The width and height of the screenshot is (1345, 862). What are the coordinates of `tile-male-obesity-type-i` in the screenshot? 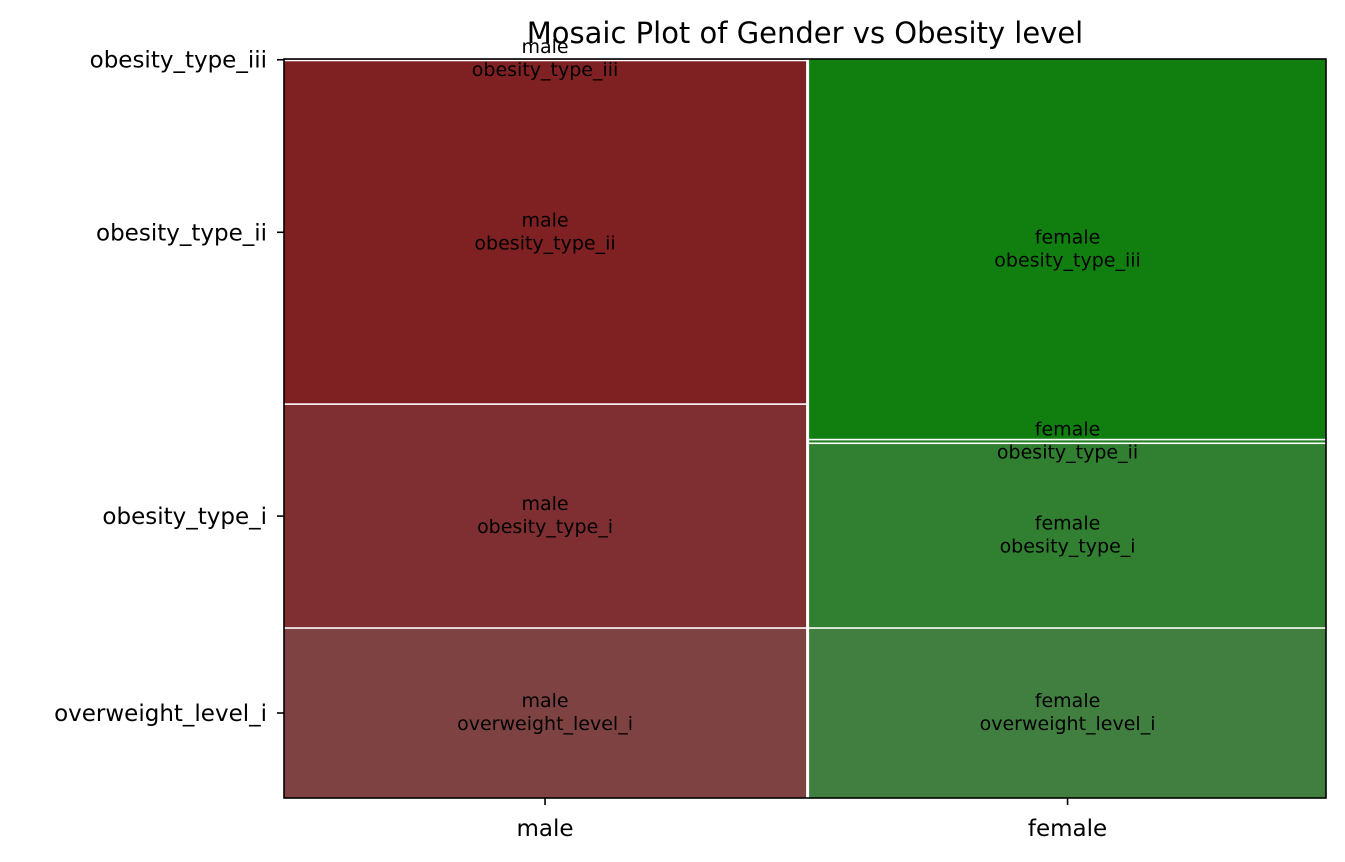 It's located at (545, 516).